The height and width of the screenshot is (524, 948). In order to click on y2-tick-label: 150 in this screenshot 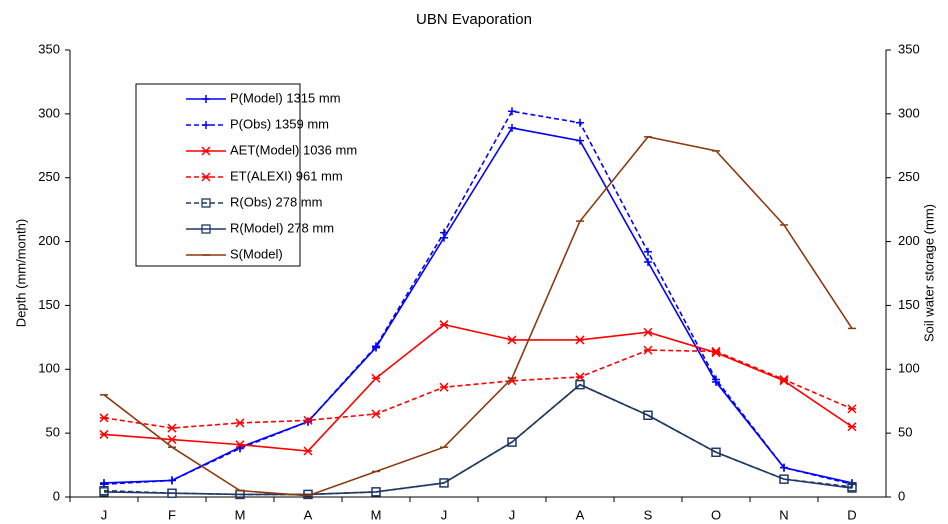, I will do `click(909, 304)`.